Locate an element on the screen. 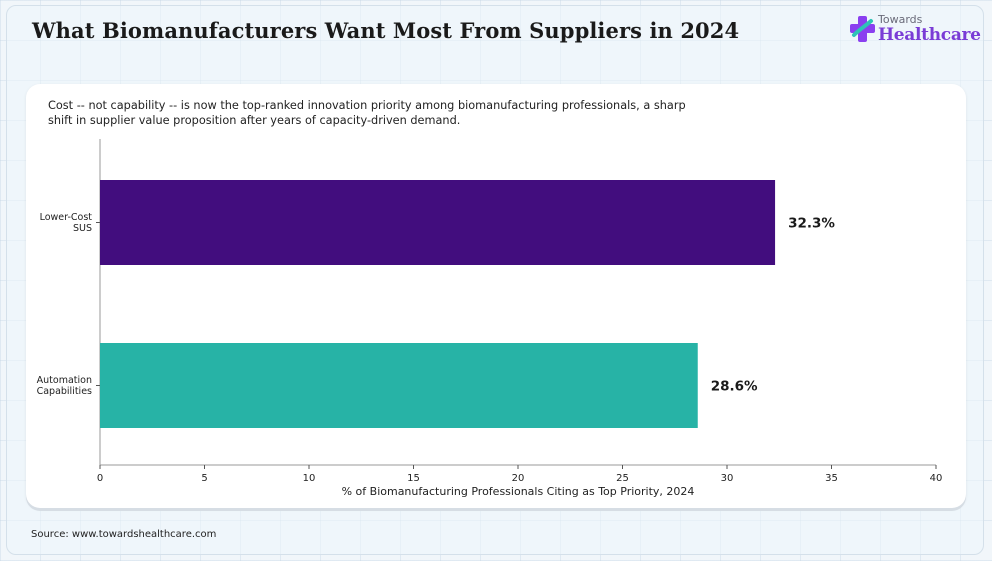 This screenshot has height=561, width=992. brand-logo: Towards Healthcare is located at coordinates (915, 31).